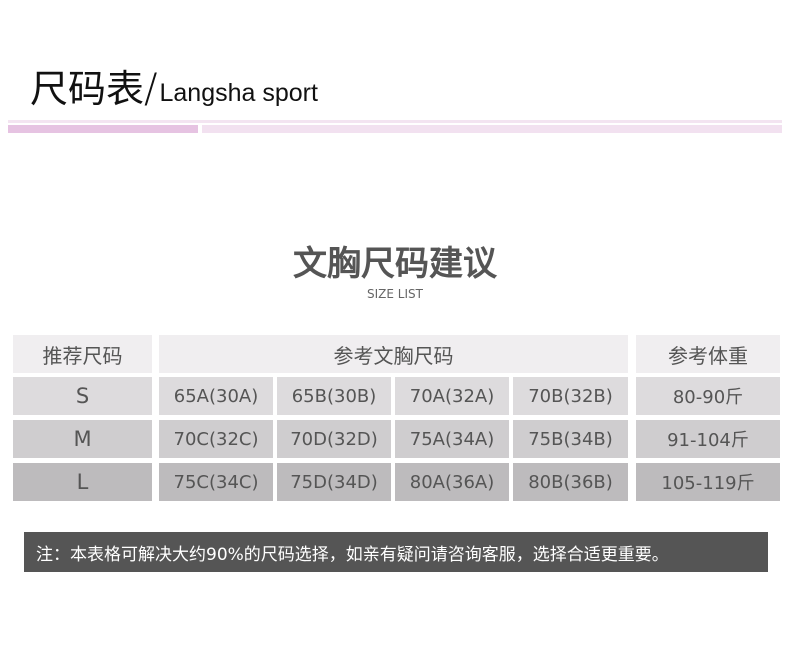 The width and height of the screenshot is (790, 652). I want to click on divider, so click(395, 121).